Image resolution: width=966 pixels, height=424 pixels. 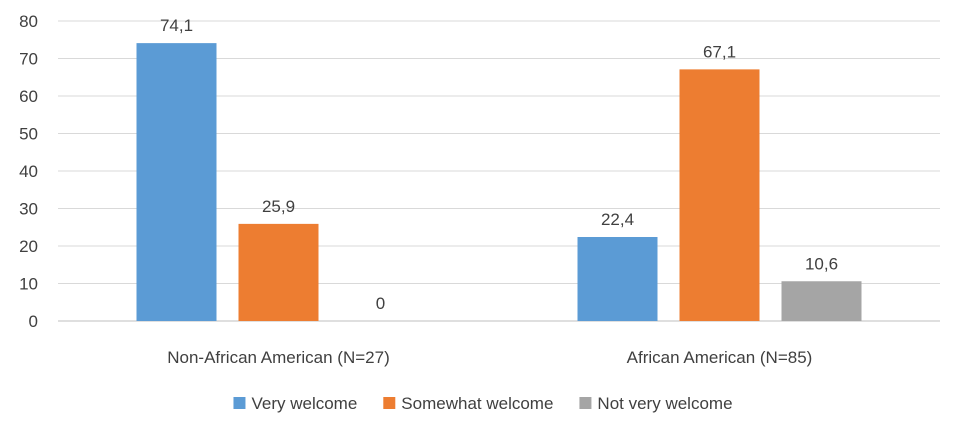 I want to click on data-label: 0, so click(x=380, y=303).